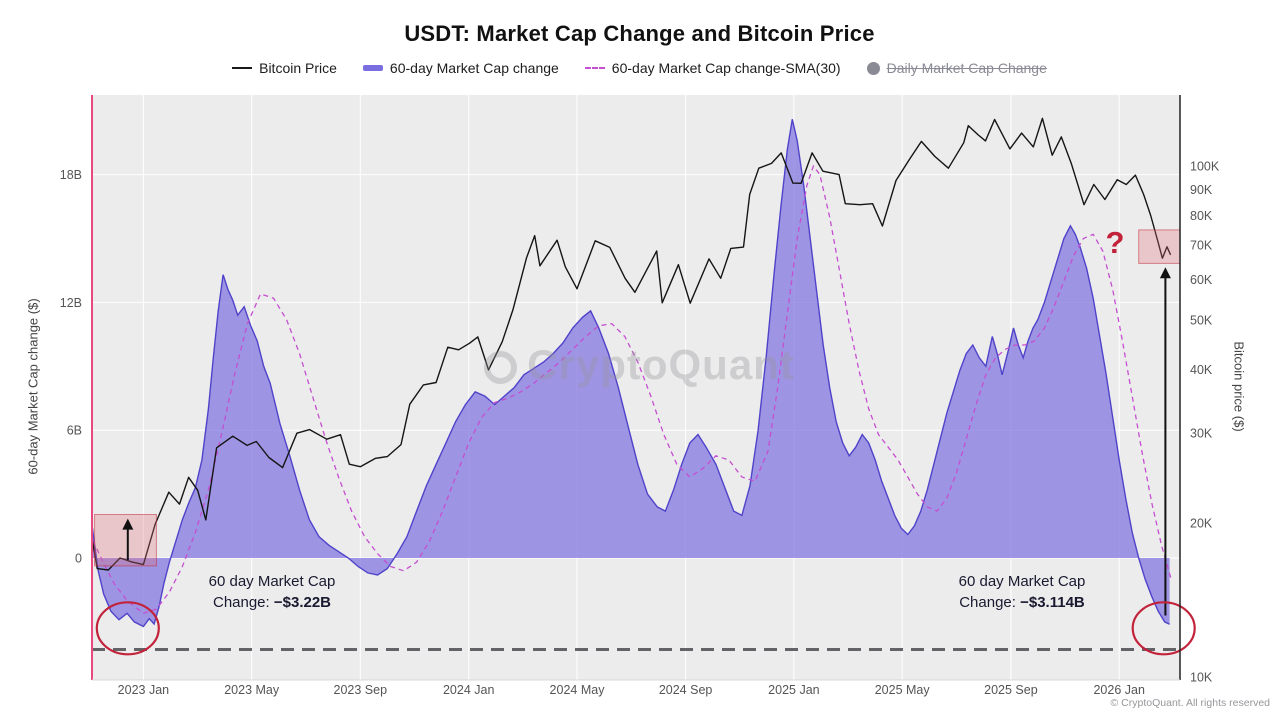 This screenshot has width=1279, height=717. I want to click on right-axis-tick-label: 20K, so click(1201, 524).